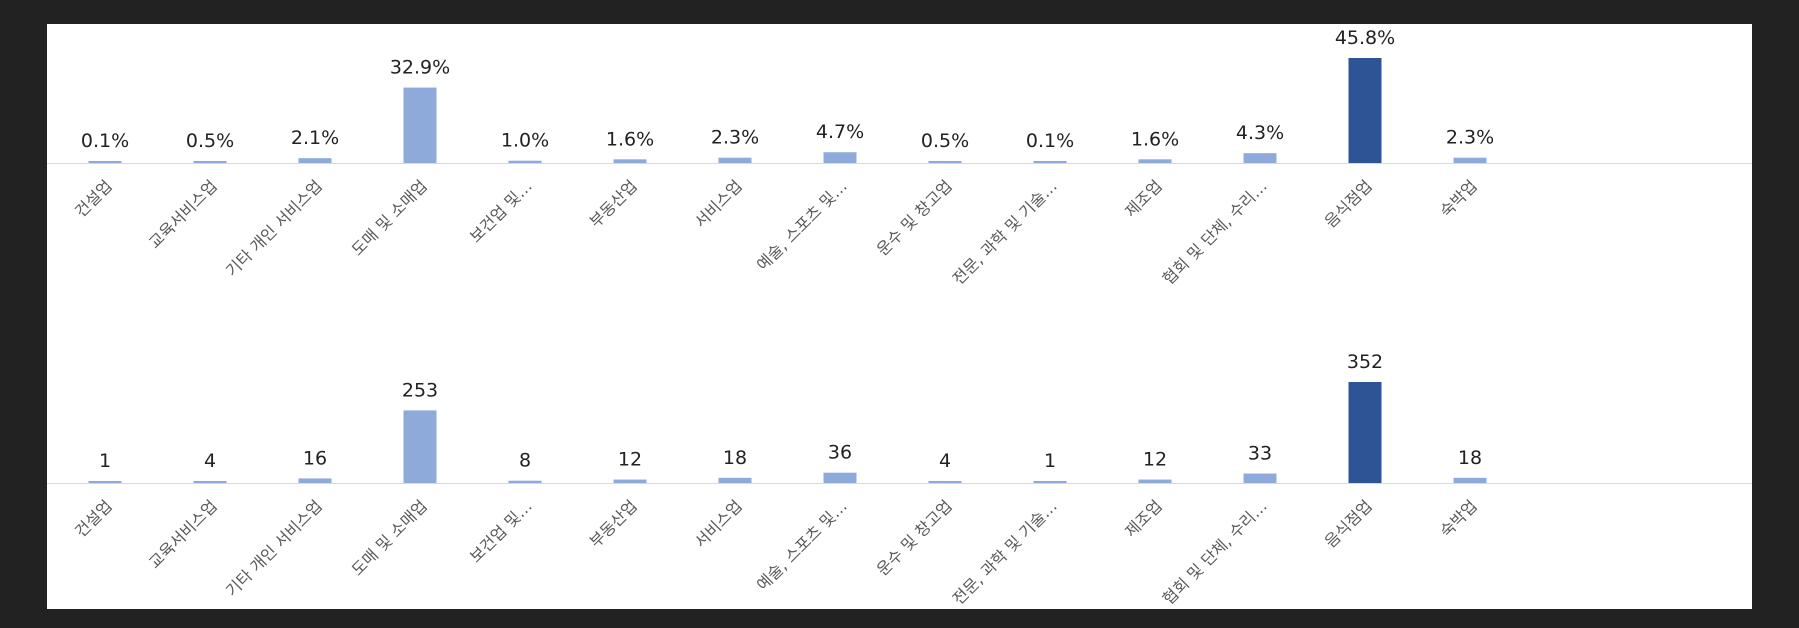 The image size is (1799, 628). Describe the element at coordinates (315, 458) in the screenshot. I see `data-label: 16` at that location.